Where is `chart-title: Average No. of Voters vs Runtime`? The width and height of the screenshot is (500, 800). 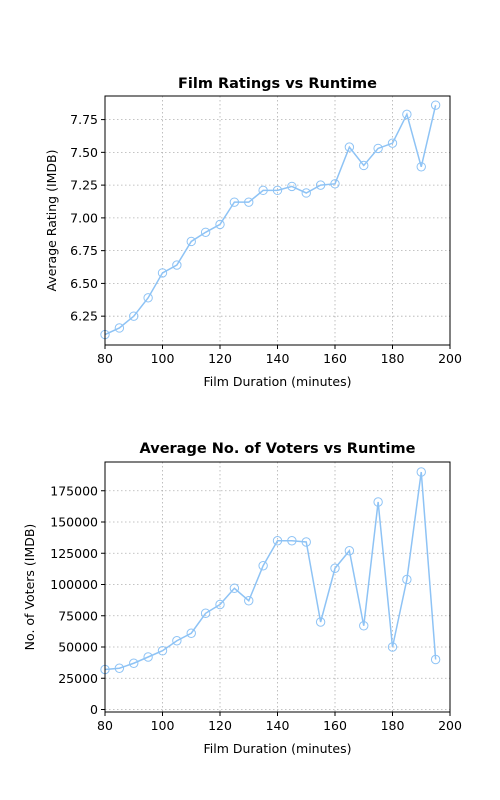
chart-title: Average No. of Voters vs Runtime is located at coordinates (278, 449).